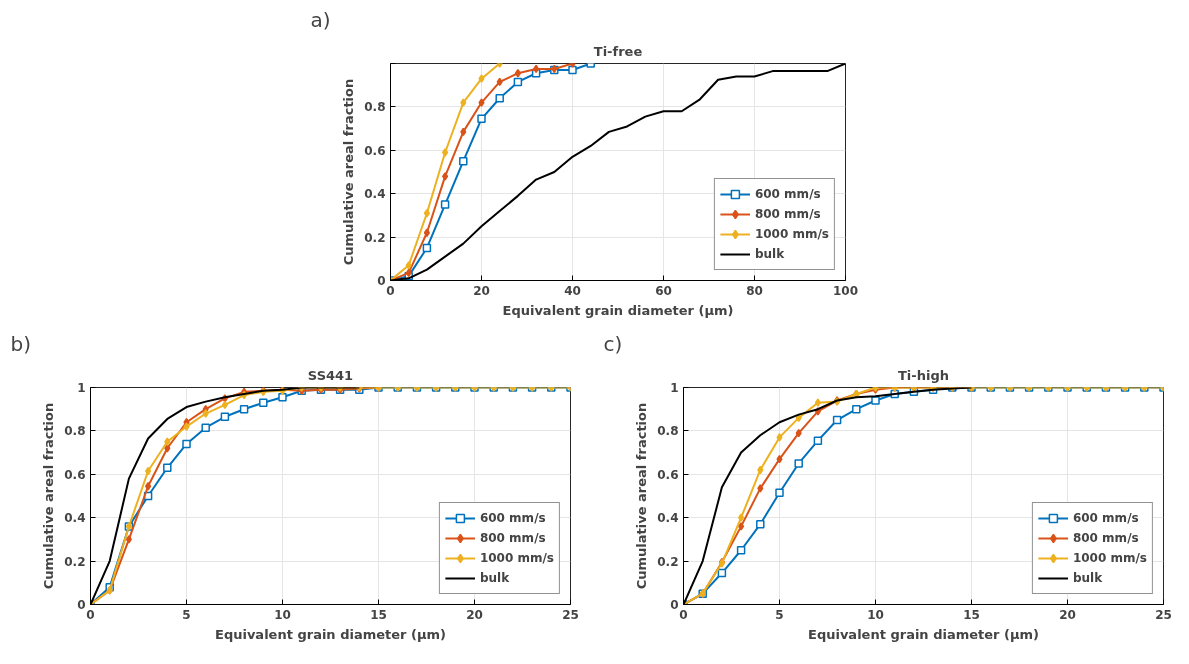 The image size is (1189, 664). Describe the element at coordinates (754, 290) in the screenshot. I see `x-tick-label: 80` at that location.